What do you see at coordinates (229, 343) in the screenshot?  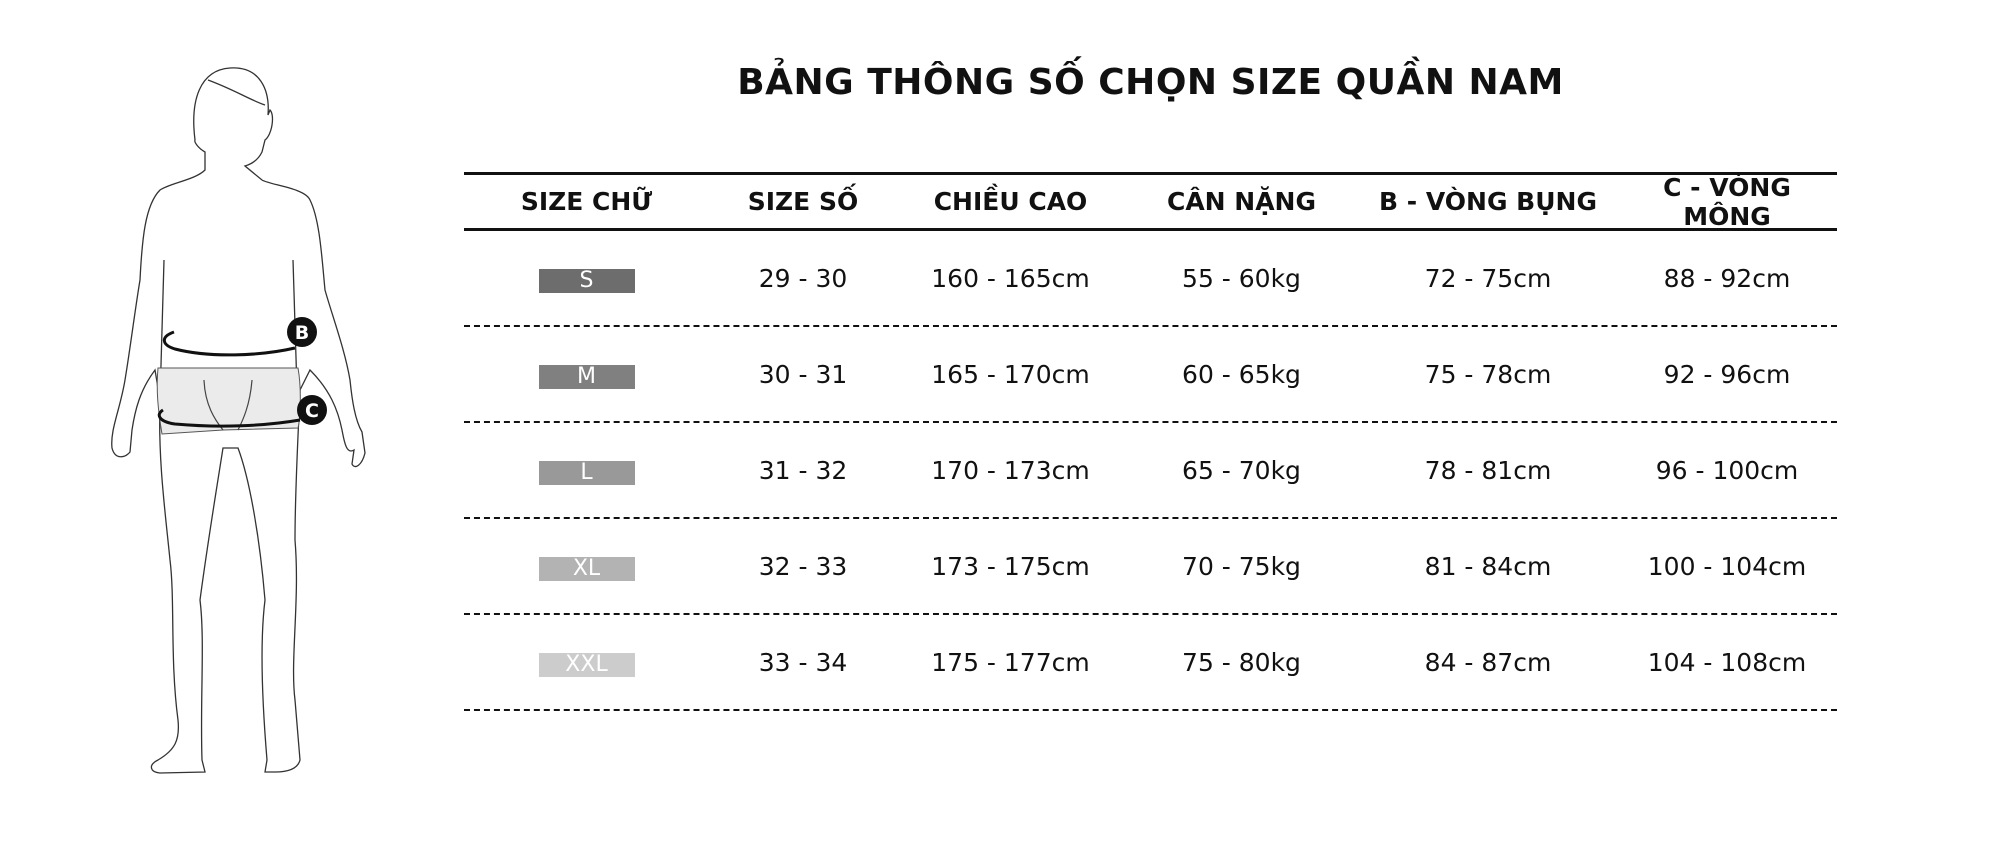 I see `waist-measure-line` at bounding box center [229, 343].